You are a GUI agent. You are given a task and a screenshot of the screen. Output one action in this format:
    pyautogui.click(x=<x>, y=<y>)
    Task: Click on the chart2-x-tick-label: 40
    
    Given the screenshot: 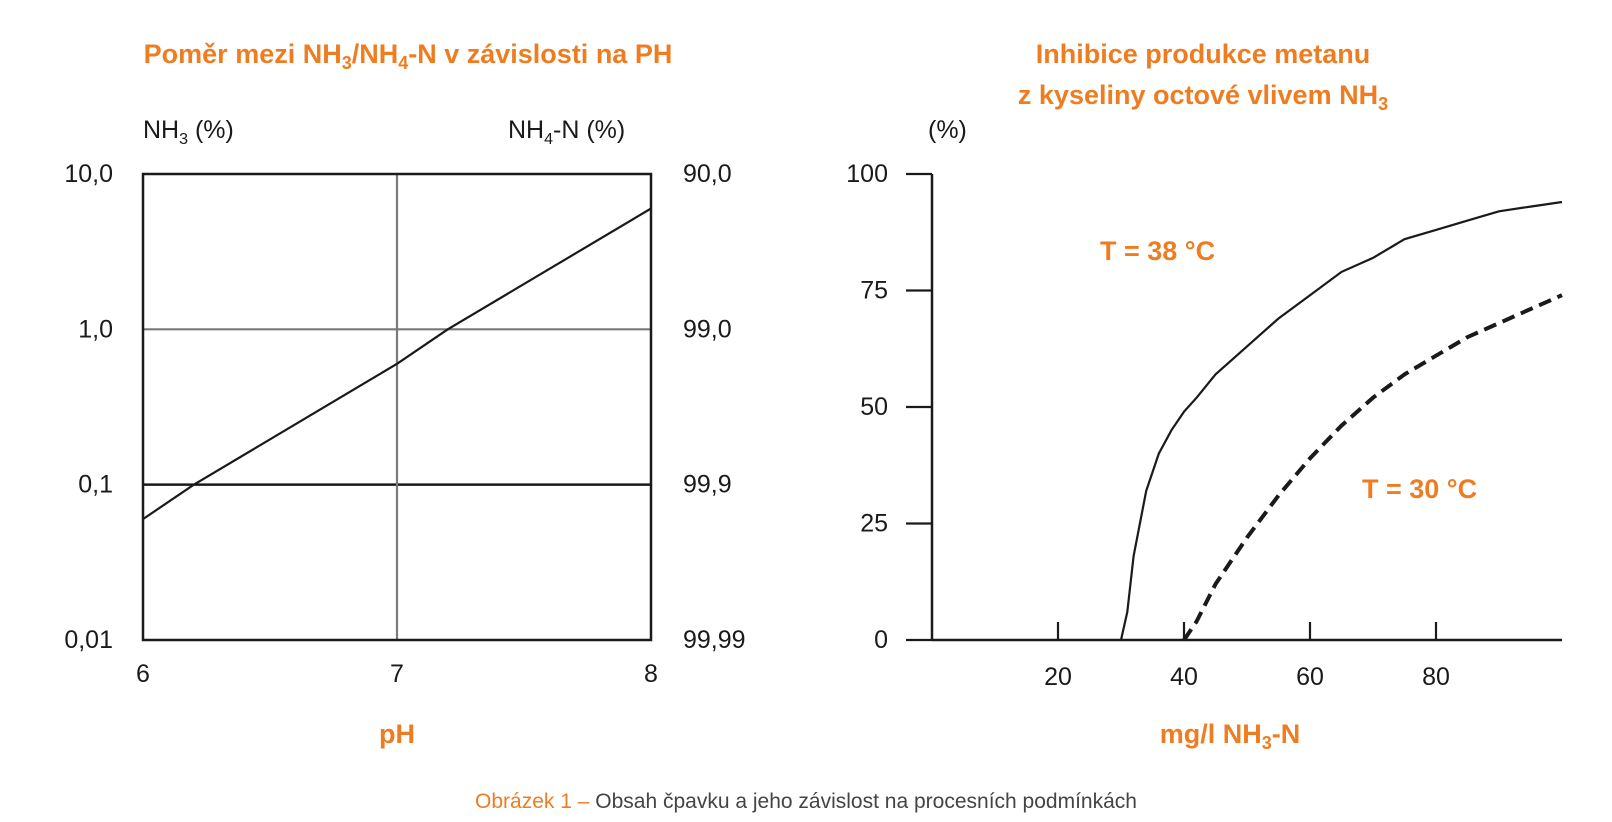 What is the action you would take?
    pyautogui.click(x=1184, y=677)
    